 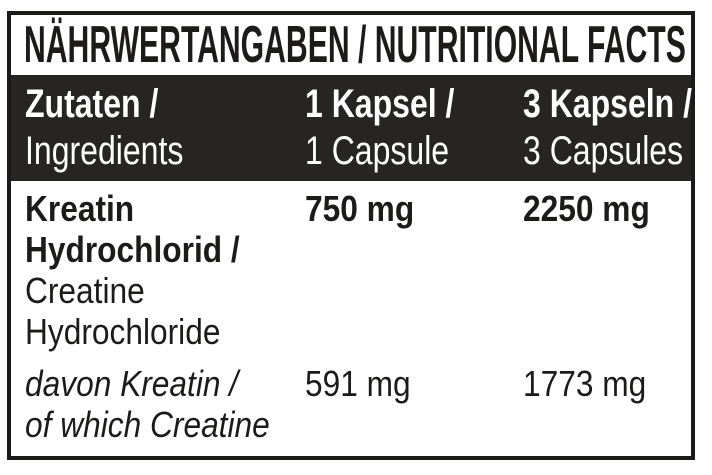 I want to click on ingredient-name-de-line1: Kreatin, so click(x=80, y=208).